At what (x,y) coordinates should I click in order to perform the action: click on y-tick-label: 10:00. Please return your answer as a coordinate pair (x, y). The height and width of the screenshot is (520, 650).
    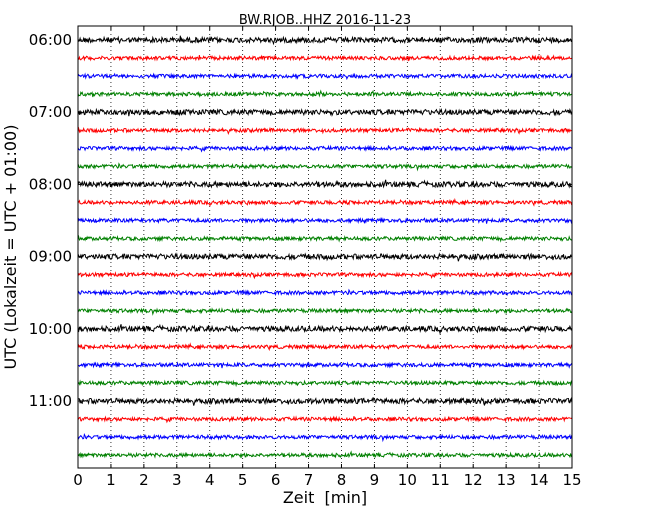
    Looking at the image, I should click on (50, 329).